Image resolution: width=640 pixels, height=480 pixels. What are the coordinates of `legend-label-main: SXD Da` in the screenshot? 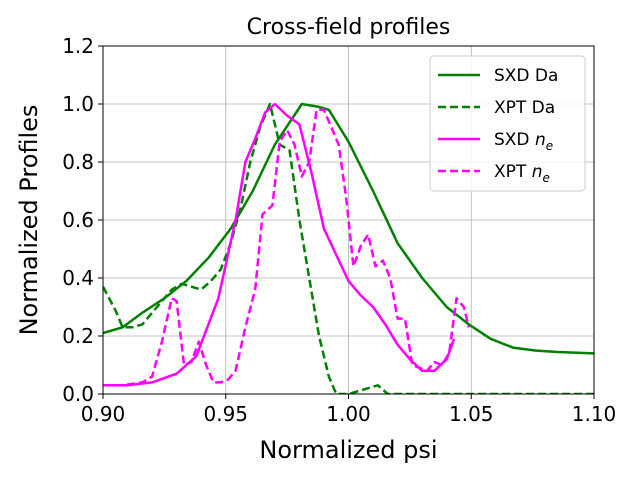 It's located at (526, 76).